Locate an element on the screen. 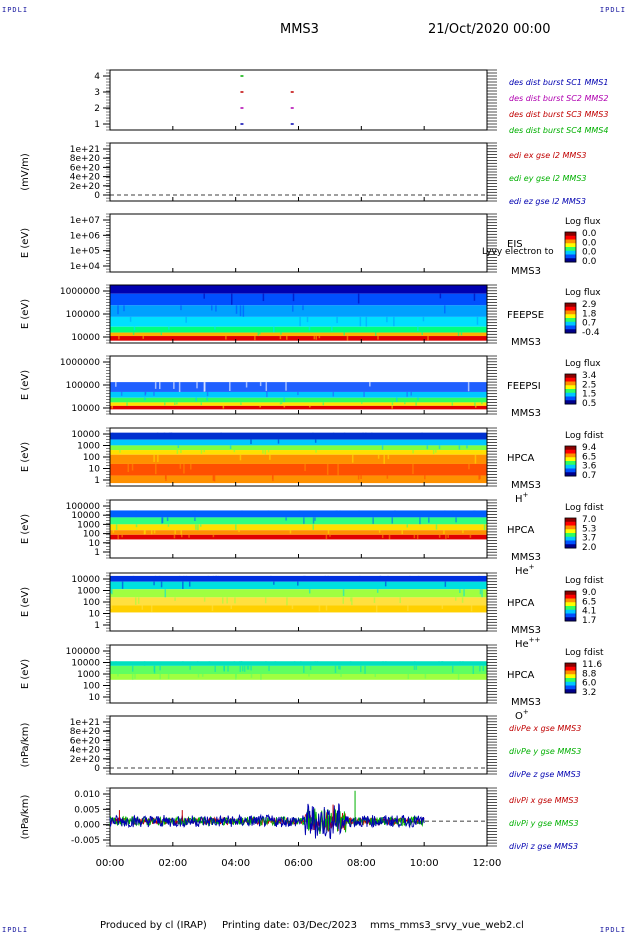 This screenshot has width=630, height=934. cbar-frame-hpca_o is located at coordinates (570, 678).